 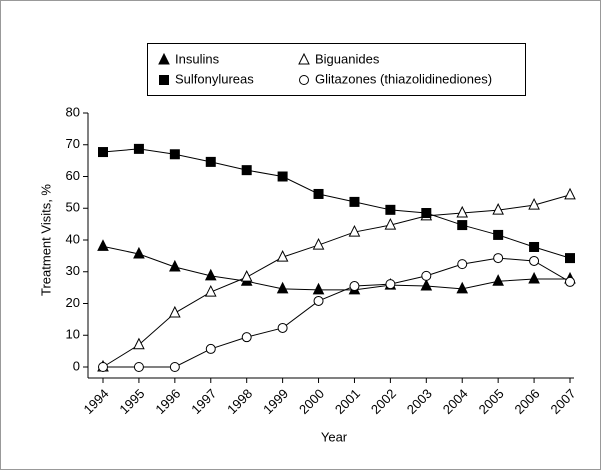 I want to click on y-tick-label: 40, so click(x=73, y=238).